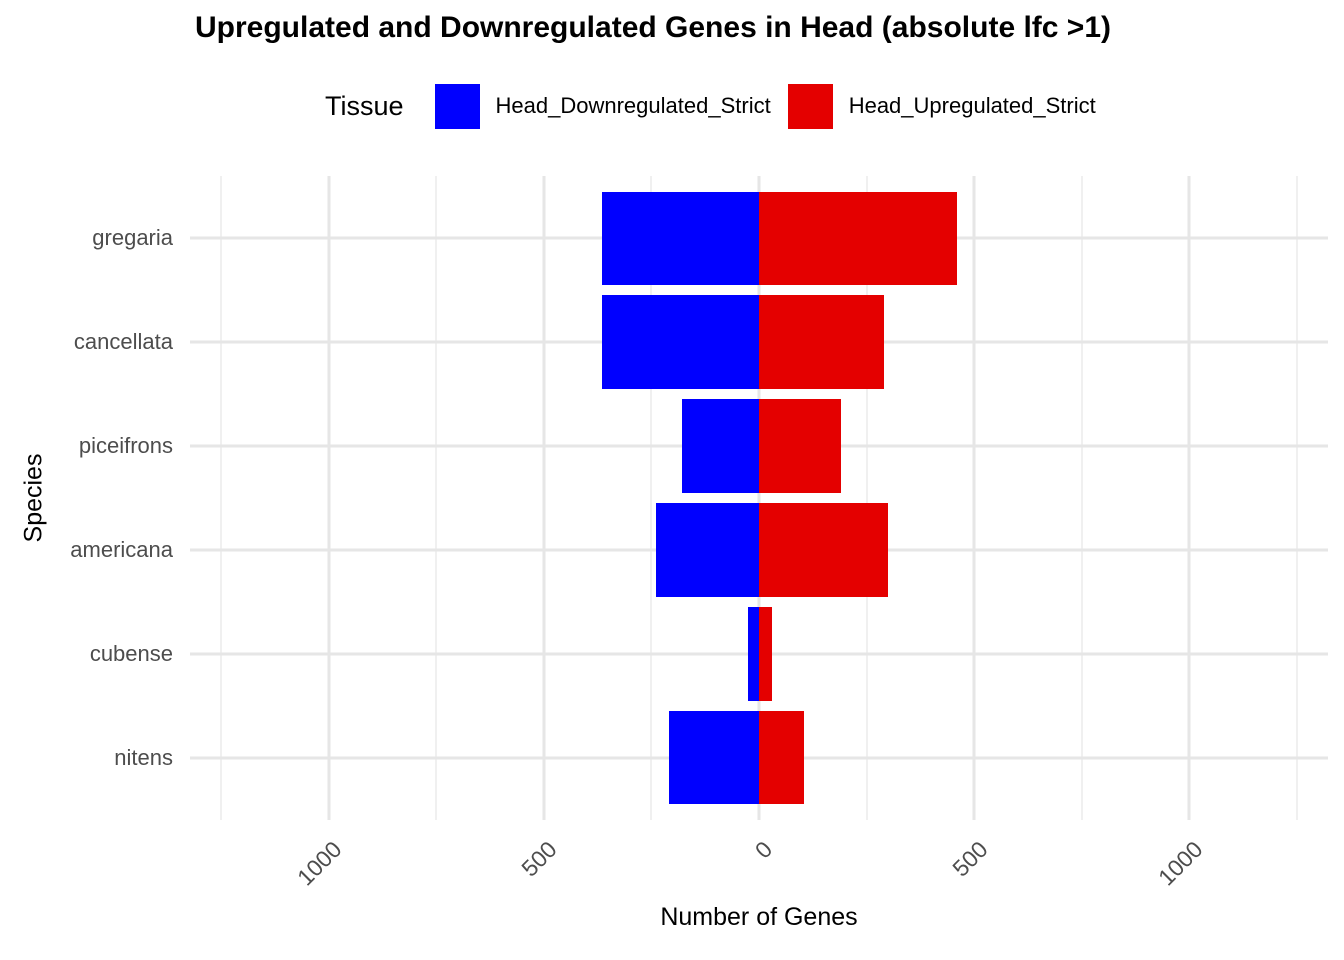 The image size is (1344, 960). Describe the element at coordinates (713, 757) in the screenshot. I see `bar-nitens-downregulated` at that location.